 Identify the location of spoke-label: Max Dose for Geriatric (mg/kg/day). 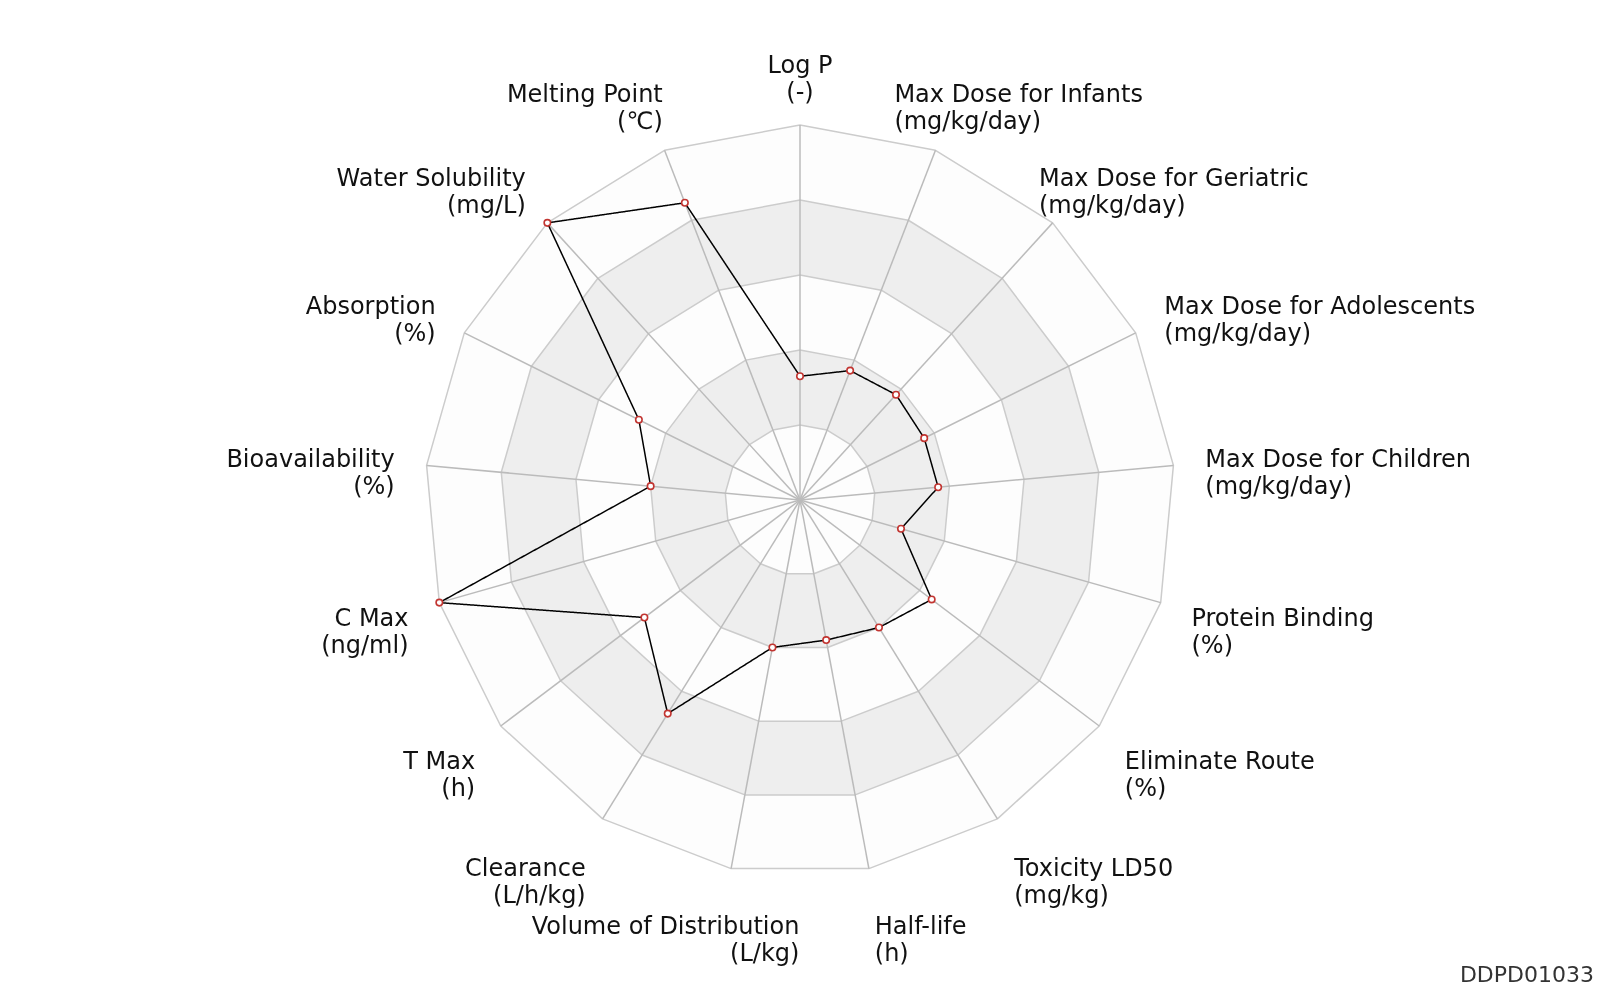
(1173, 192).